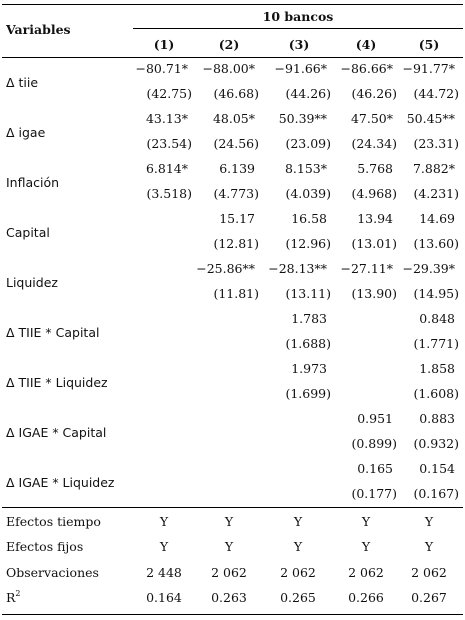 The height and width of the screenshot is (620, 465). I want to click on footer-label-text: Observaciones, so click(52, 572).